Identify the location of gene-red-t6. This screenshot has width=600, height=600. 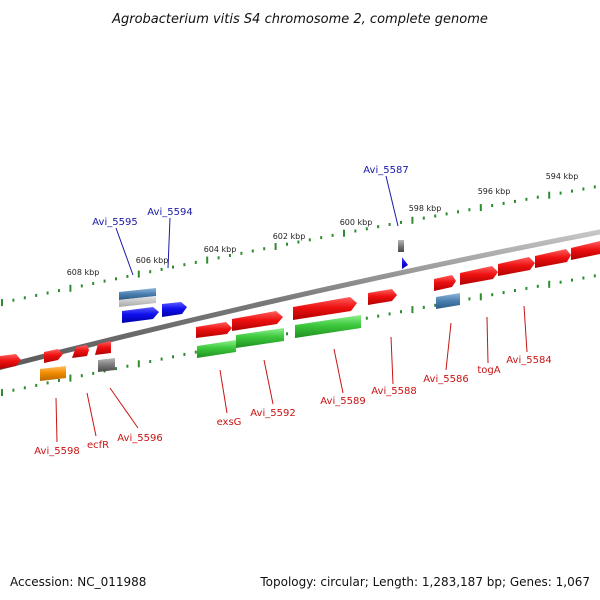
(479, 275).